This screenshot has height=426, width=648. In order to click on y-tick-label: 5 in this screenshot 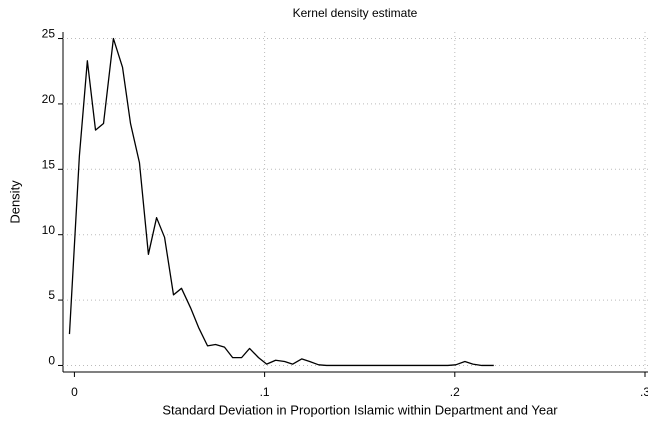, I will do `click(51, 295)`.